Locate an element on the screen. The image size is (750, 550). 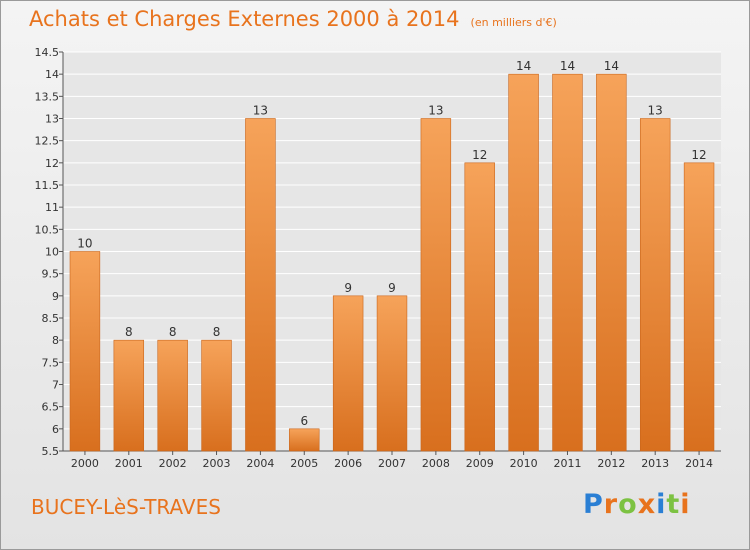
x-tick-label-2013: 2013 is located at coordinates (655, 463).